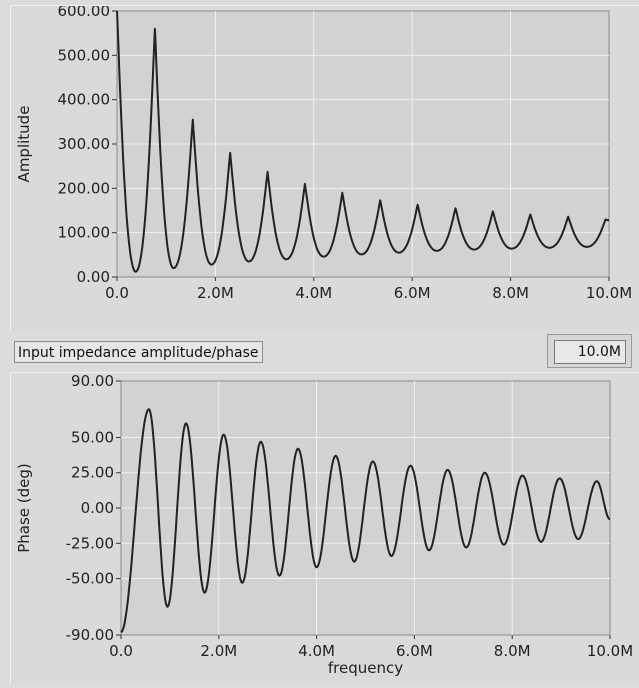  Describe the element at coordinates (92, 437) in the screenshot. I see `y-tick-label: 50.00` at that location.